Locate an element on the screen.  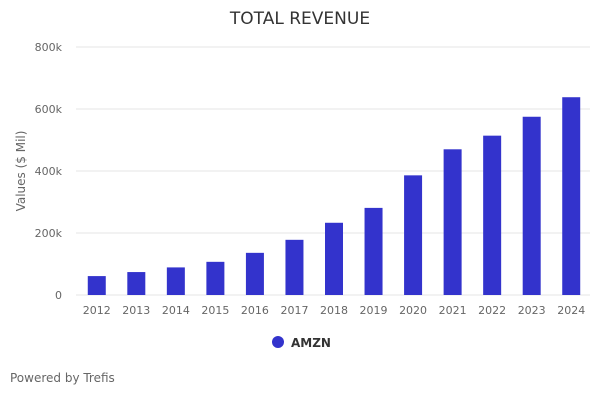
legend: AMZN is located at coordinates (301, 343).